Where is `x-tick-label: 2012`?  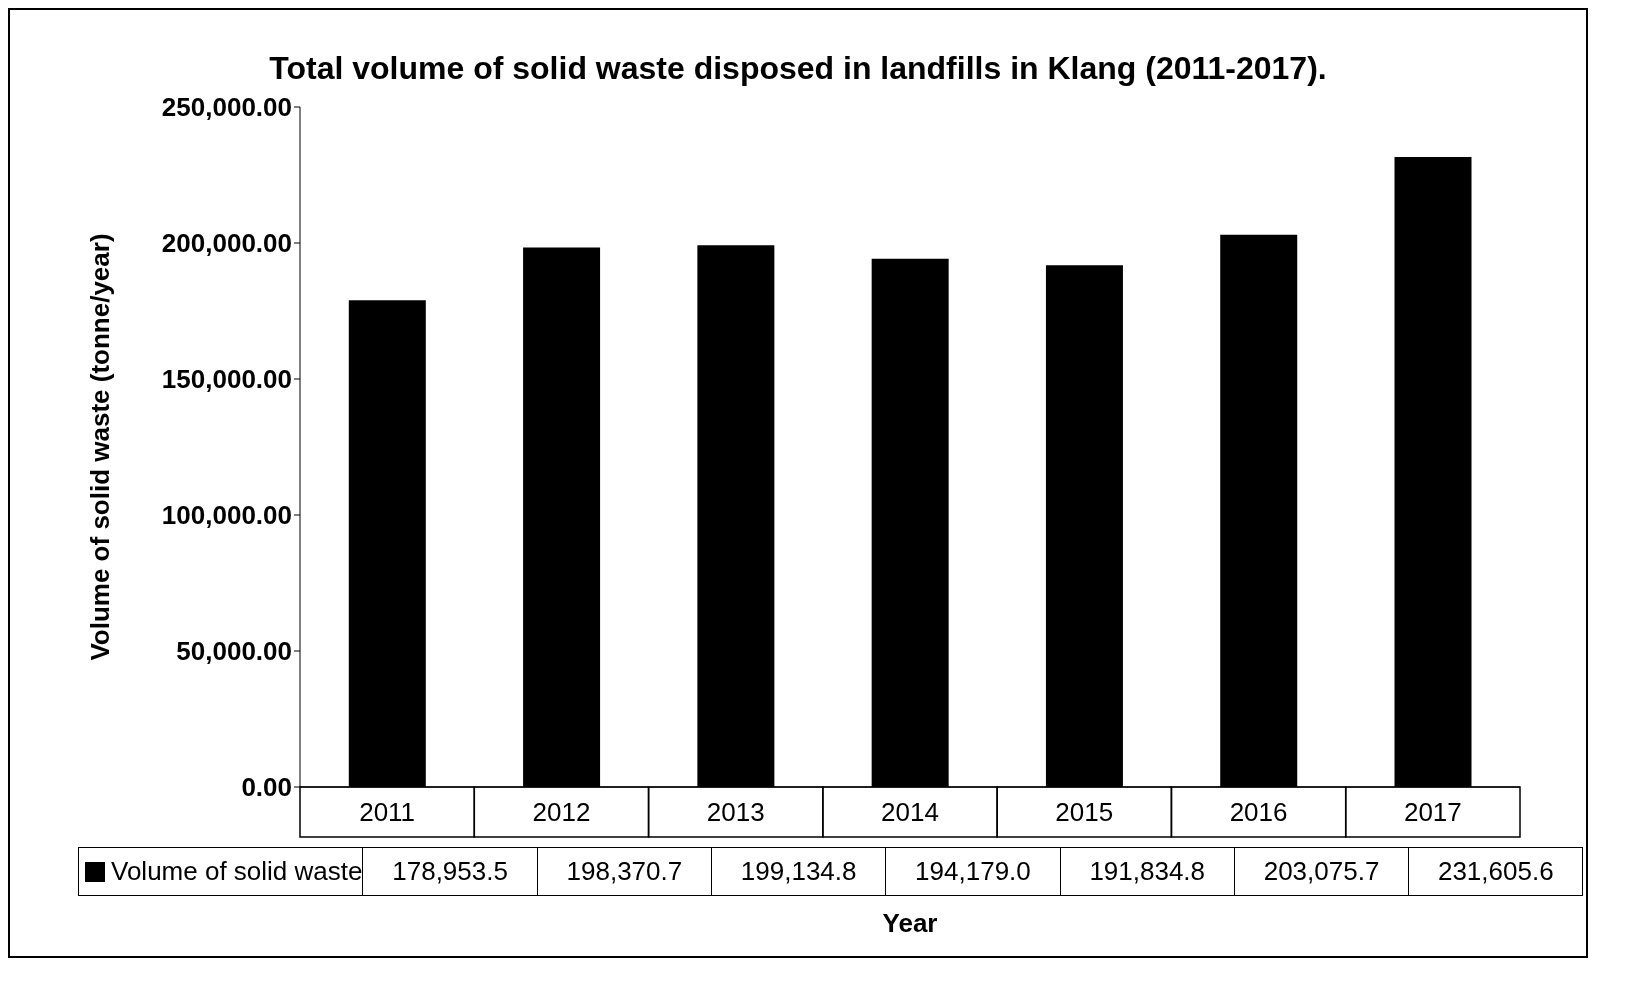 x-tick-label: 2012 is located at coordinates (561, 812).